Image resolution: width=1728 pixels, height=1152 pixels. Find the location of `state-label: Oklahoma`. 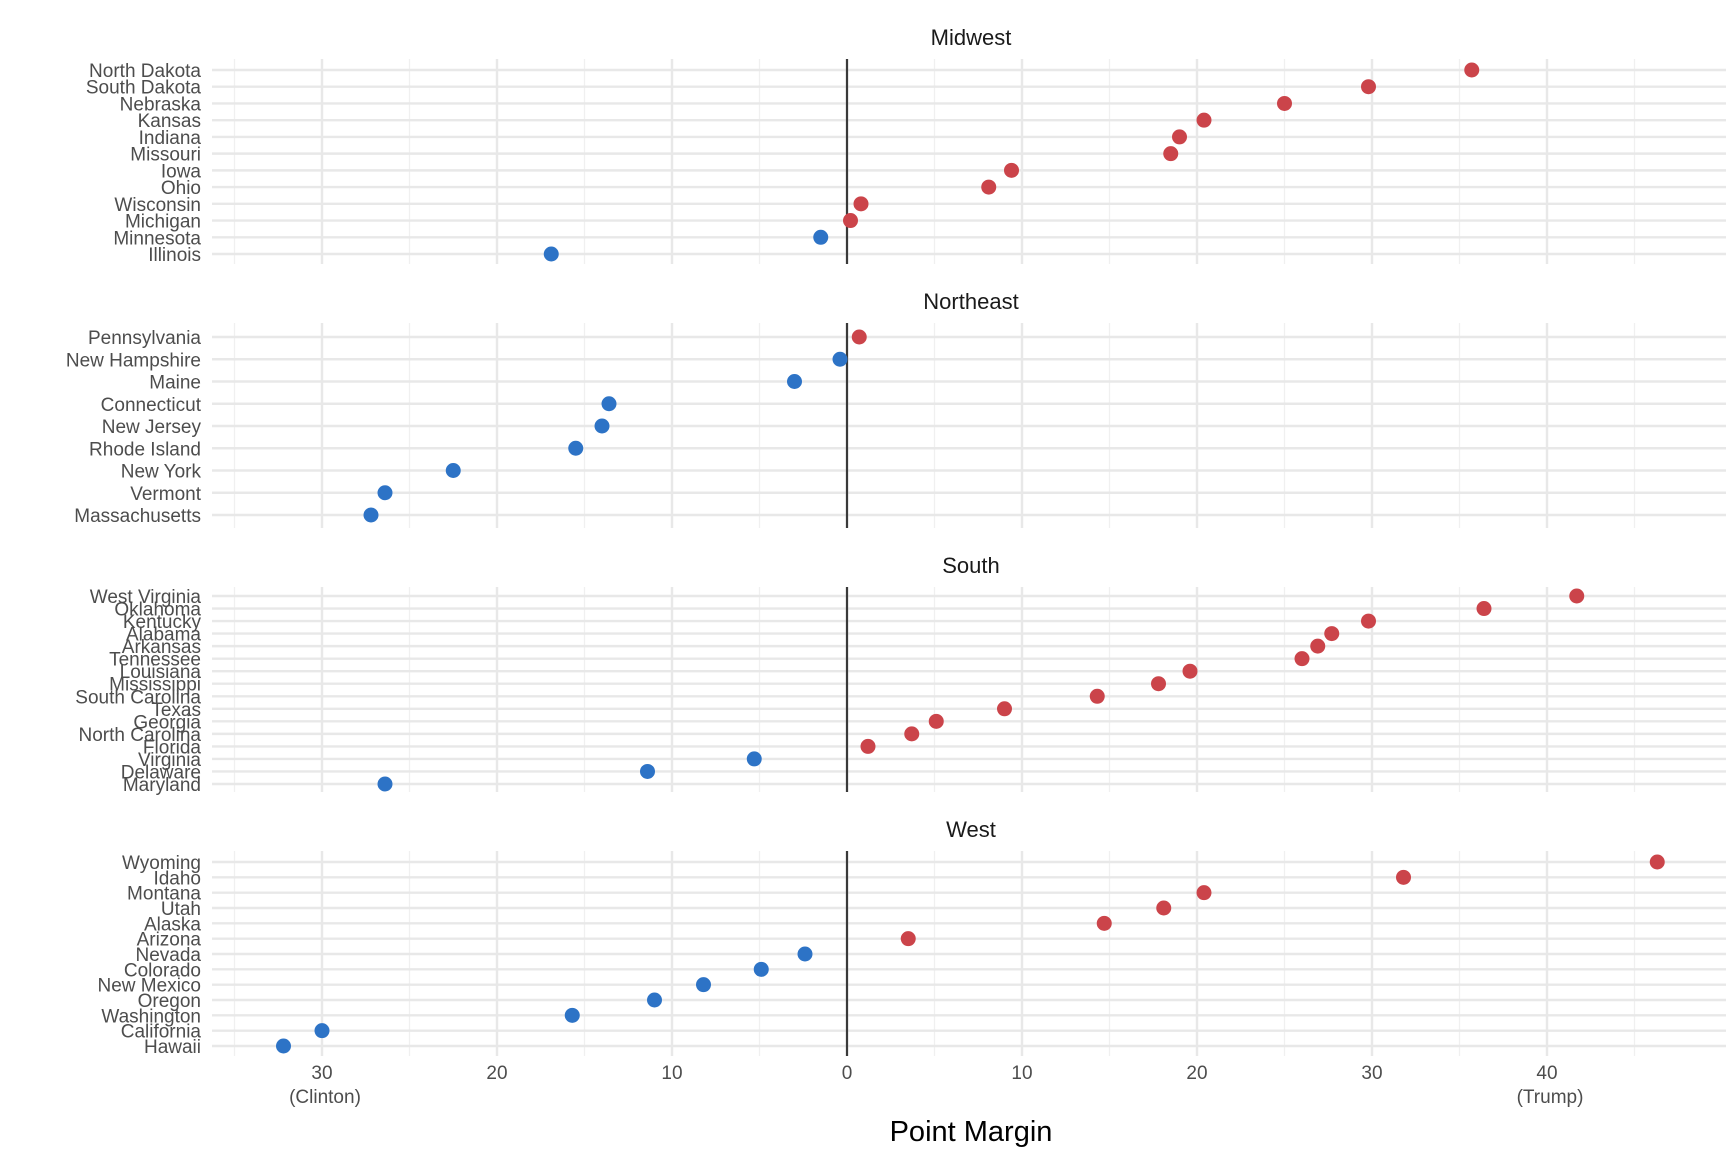

state-label: Oklahoma is located at coordinates (157, 610).